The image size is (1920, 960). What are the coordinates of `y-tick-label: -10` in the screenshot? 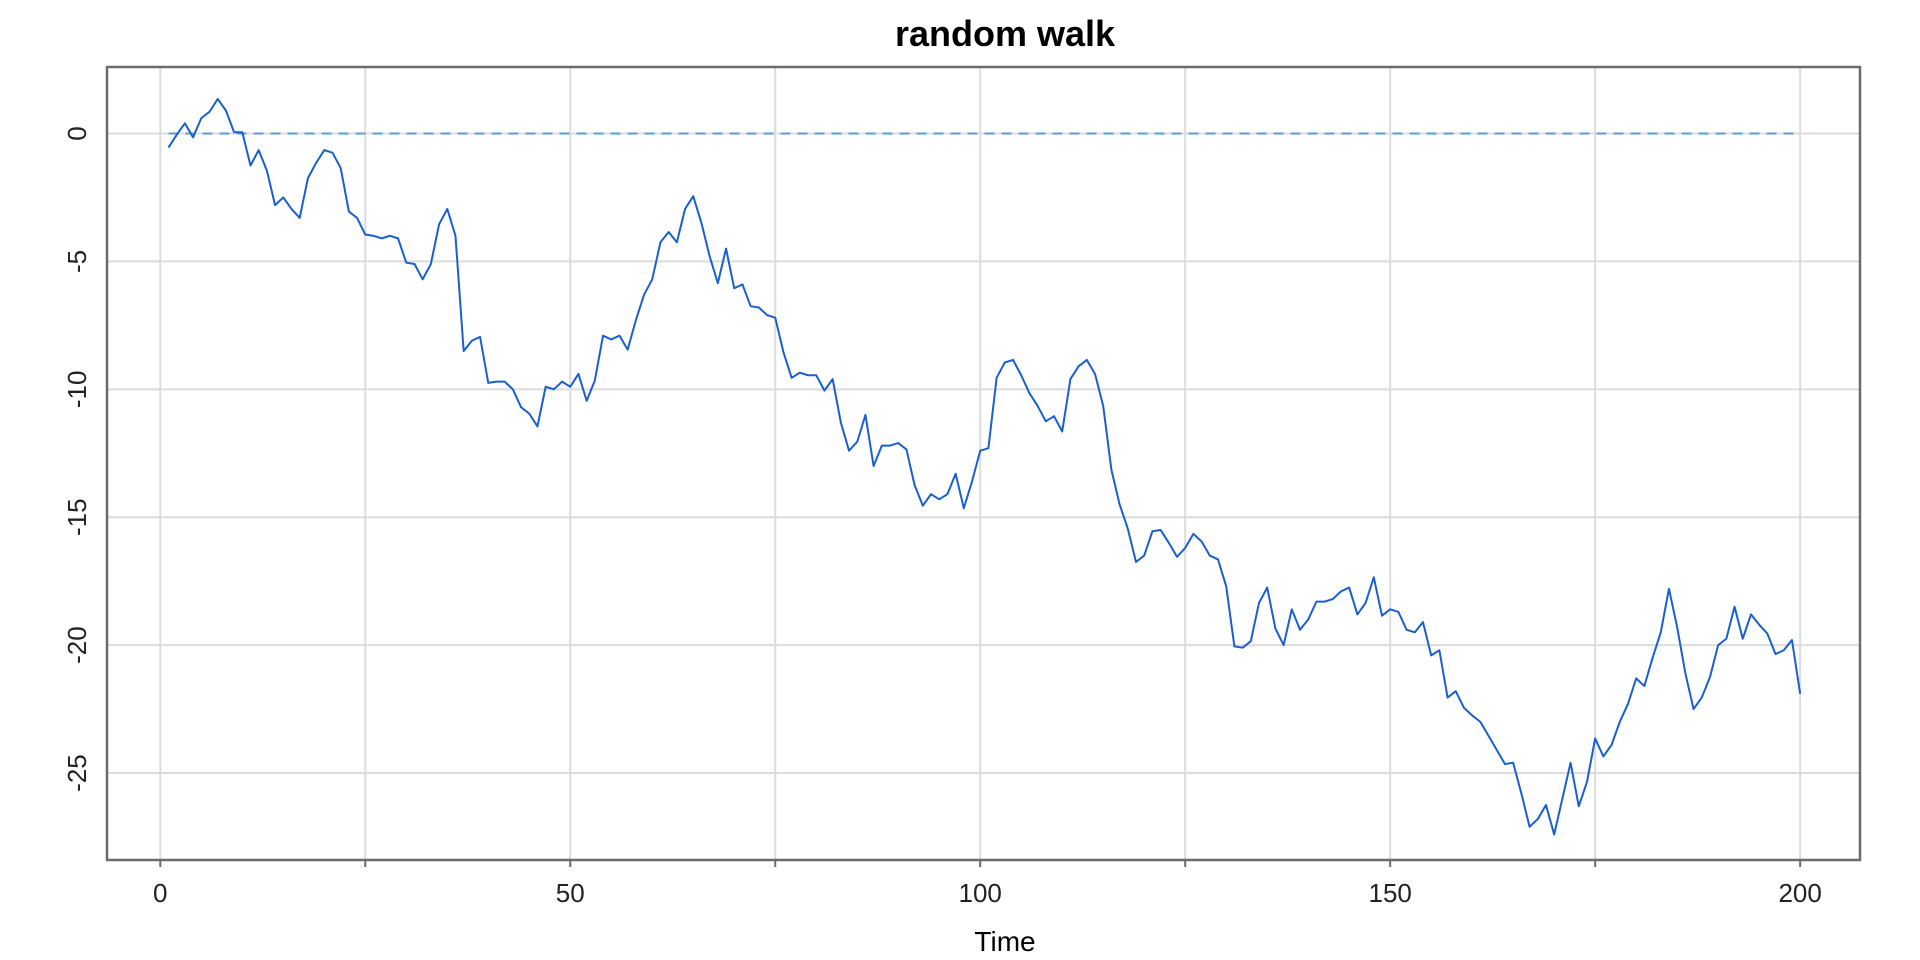 It's located at (77, 390).